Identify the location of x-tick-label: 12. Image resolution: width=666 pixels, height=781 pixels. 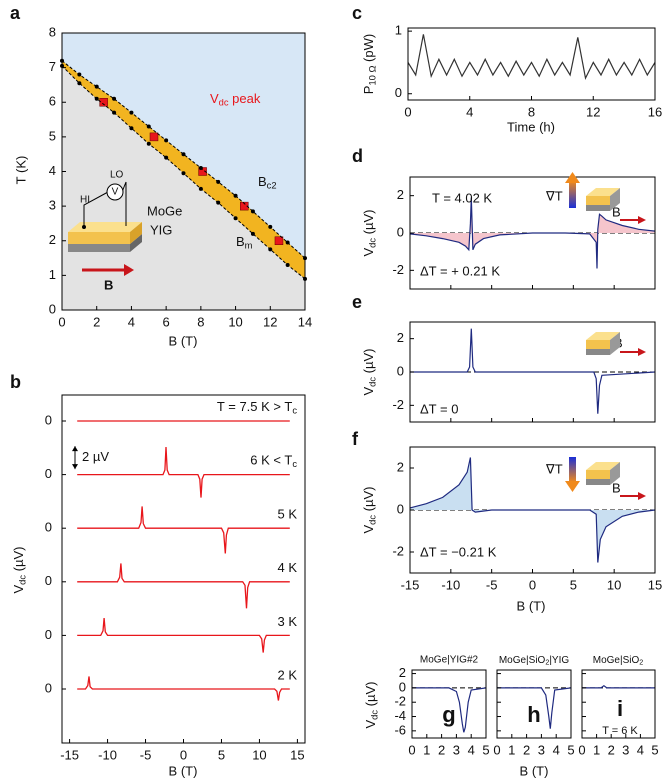
(270, 321).